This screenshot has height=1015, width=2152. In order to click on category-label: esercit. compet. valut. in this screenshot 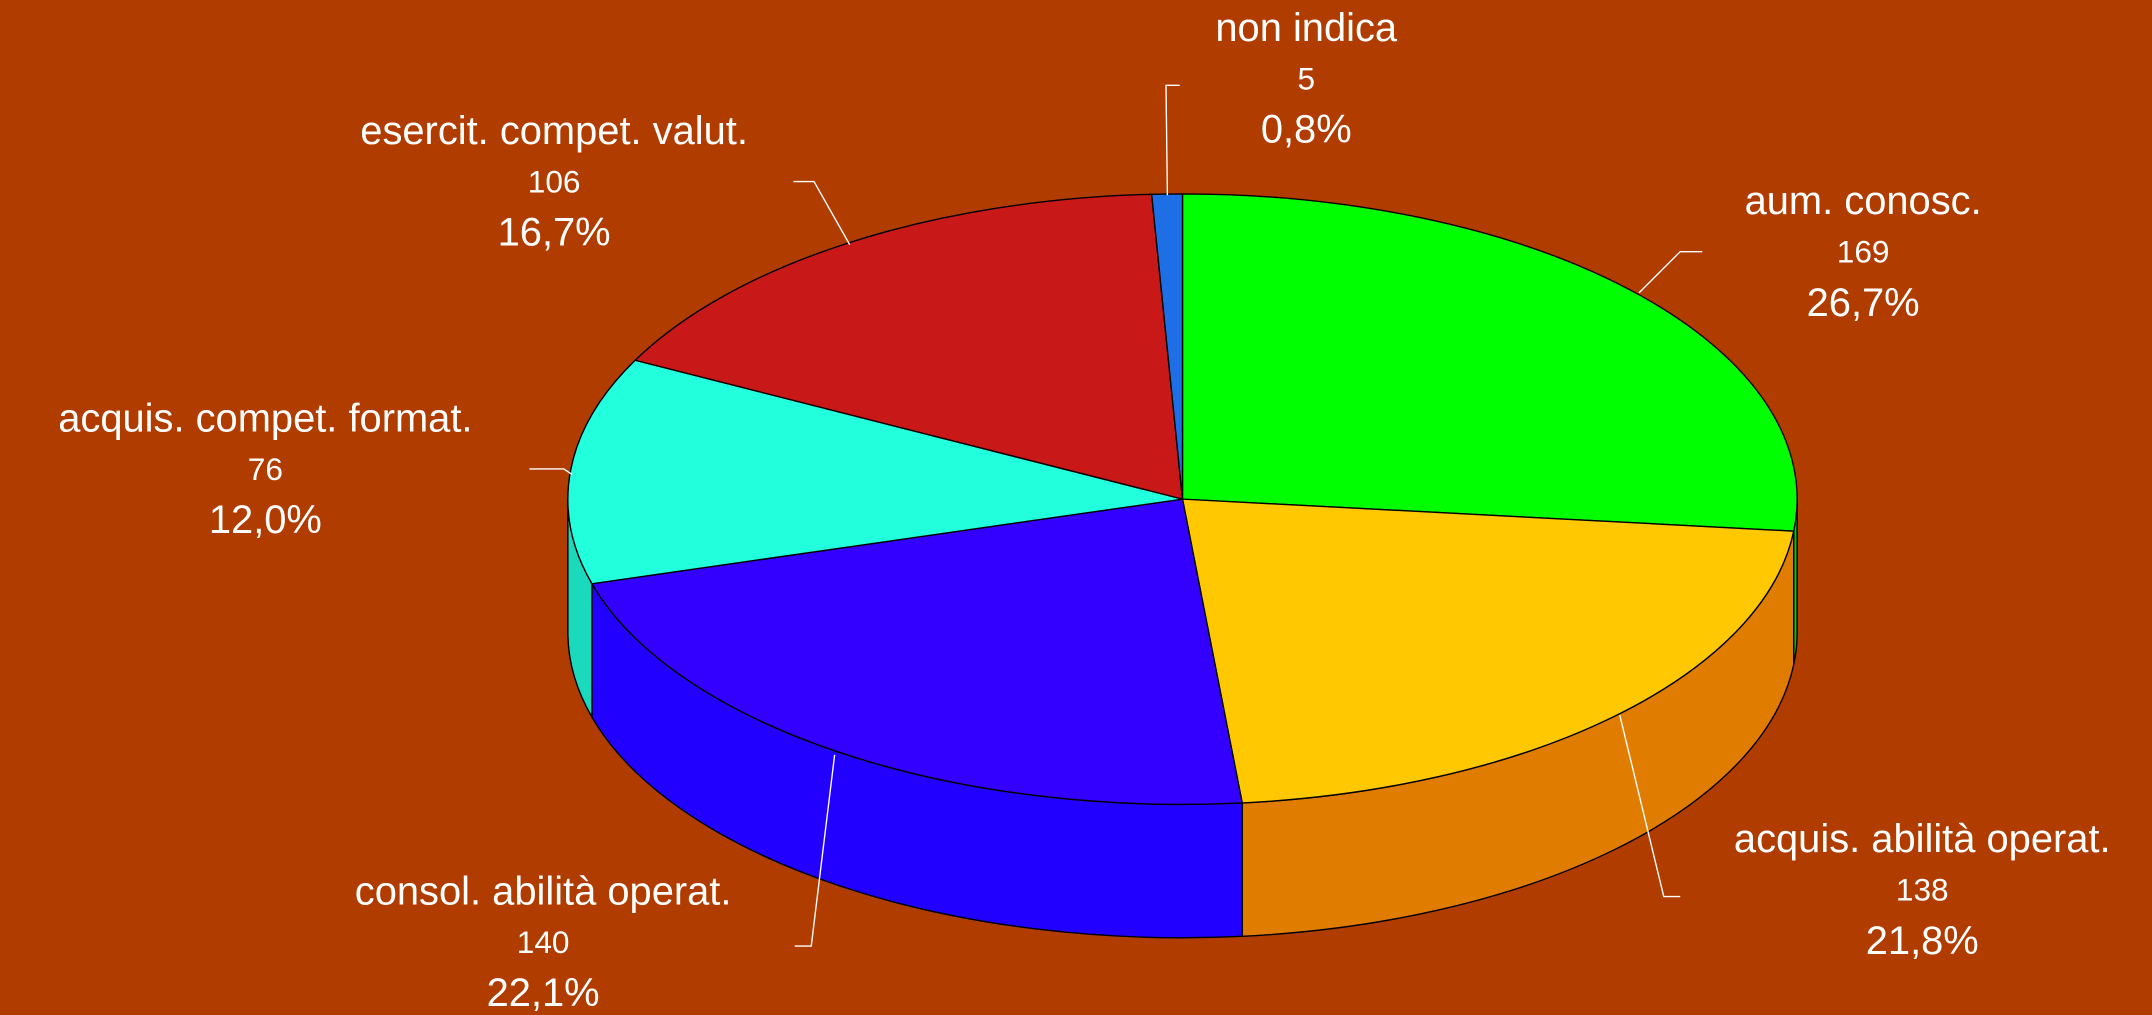, I will do `click(554, 131)`.